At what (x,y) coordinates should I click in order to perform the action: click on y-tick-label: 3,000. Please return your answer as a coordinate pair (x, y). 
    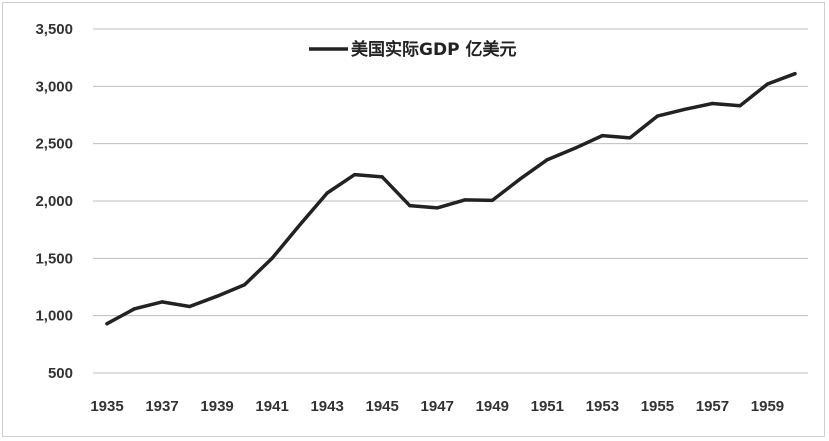
    Looking at the image, I should click on (54, 86).